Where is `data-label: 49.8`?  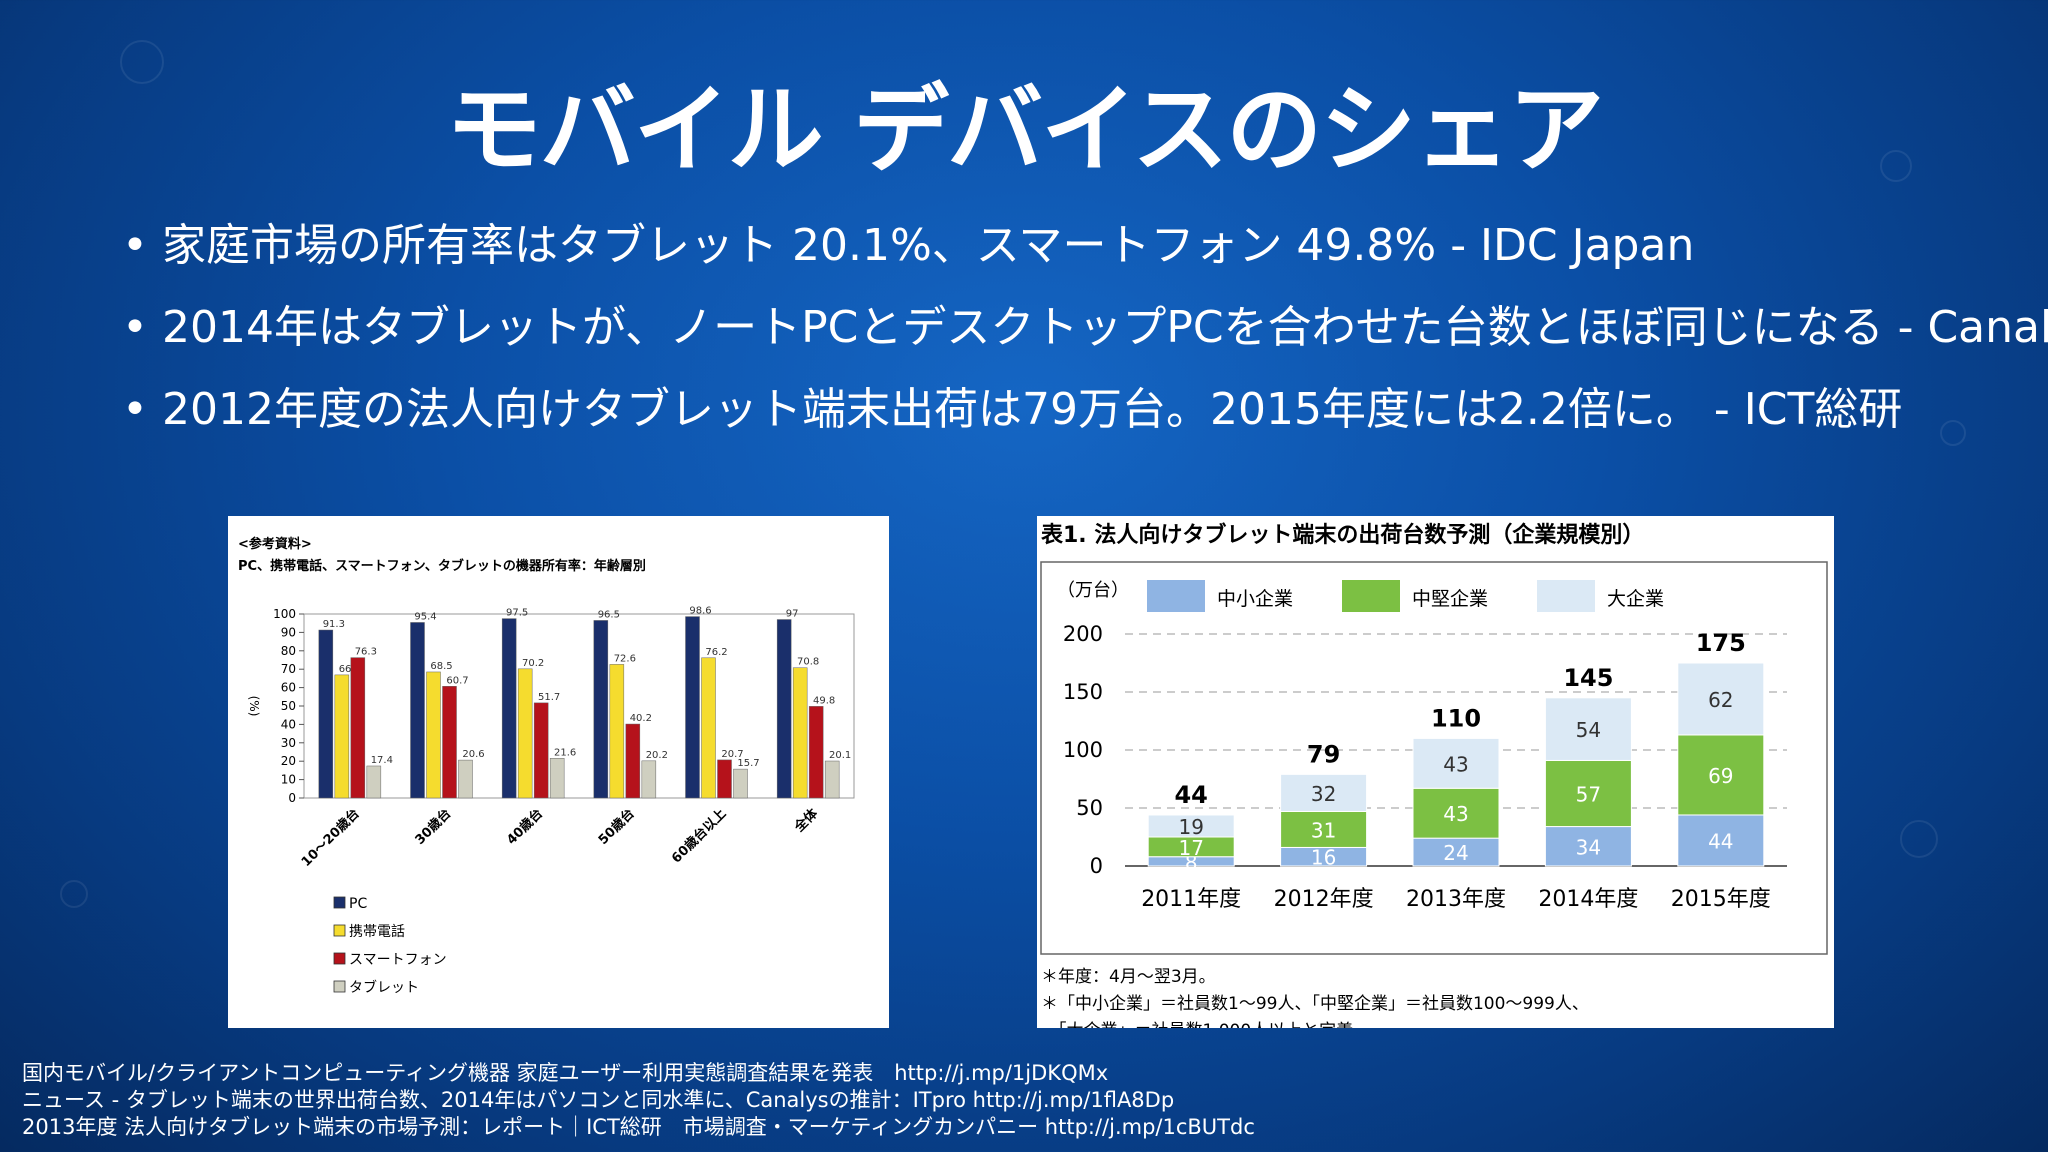
data-label: 49.8 is located at coordinates (824, 700).